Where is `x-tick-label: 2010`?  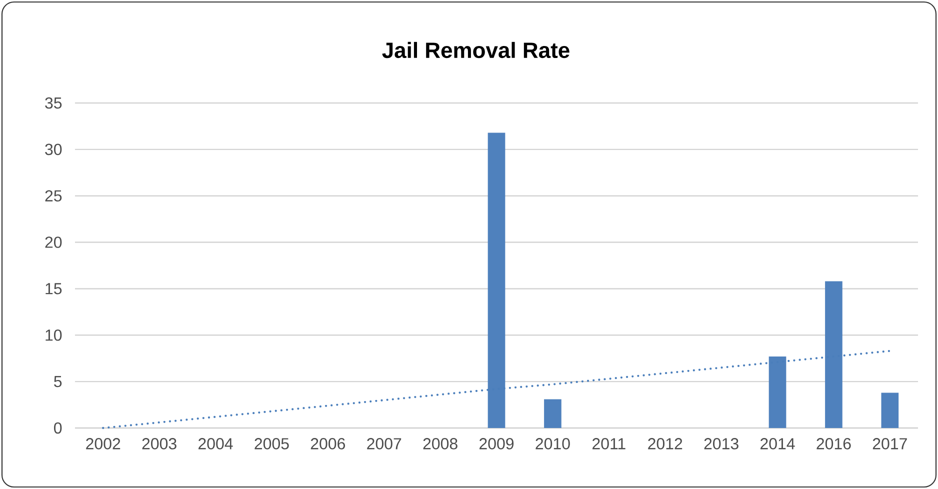 x-tick-label: 2010 is located at coordinates (553, 444).